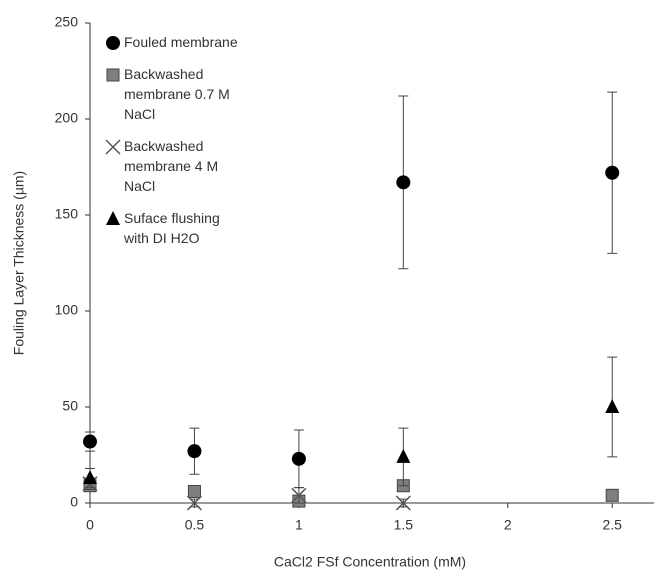 Image resolution: width=658 pixels, height=575 pixels. I want to click on legend-entry: Suface flushing with DI H2O, so click(174, 228).